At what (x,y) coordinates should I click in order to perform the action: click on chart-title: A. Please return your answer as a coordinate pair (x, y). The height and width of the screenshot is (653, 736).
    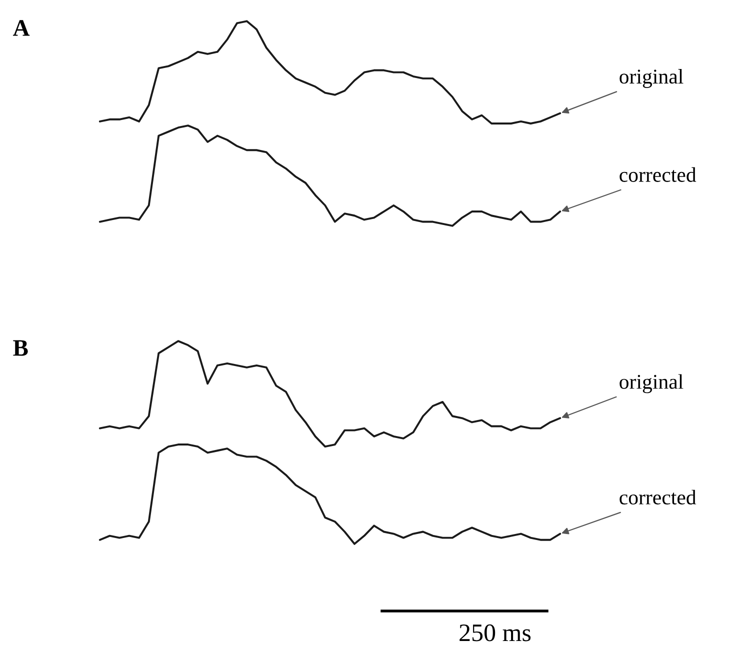
    Looking at the image, I should click on (21, 28).